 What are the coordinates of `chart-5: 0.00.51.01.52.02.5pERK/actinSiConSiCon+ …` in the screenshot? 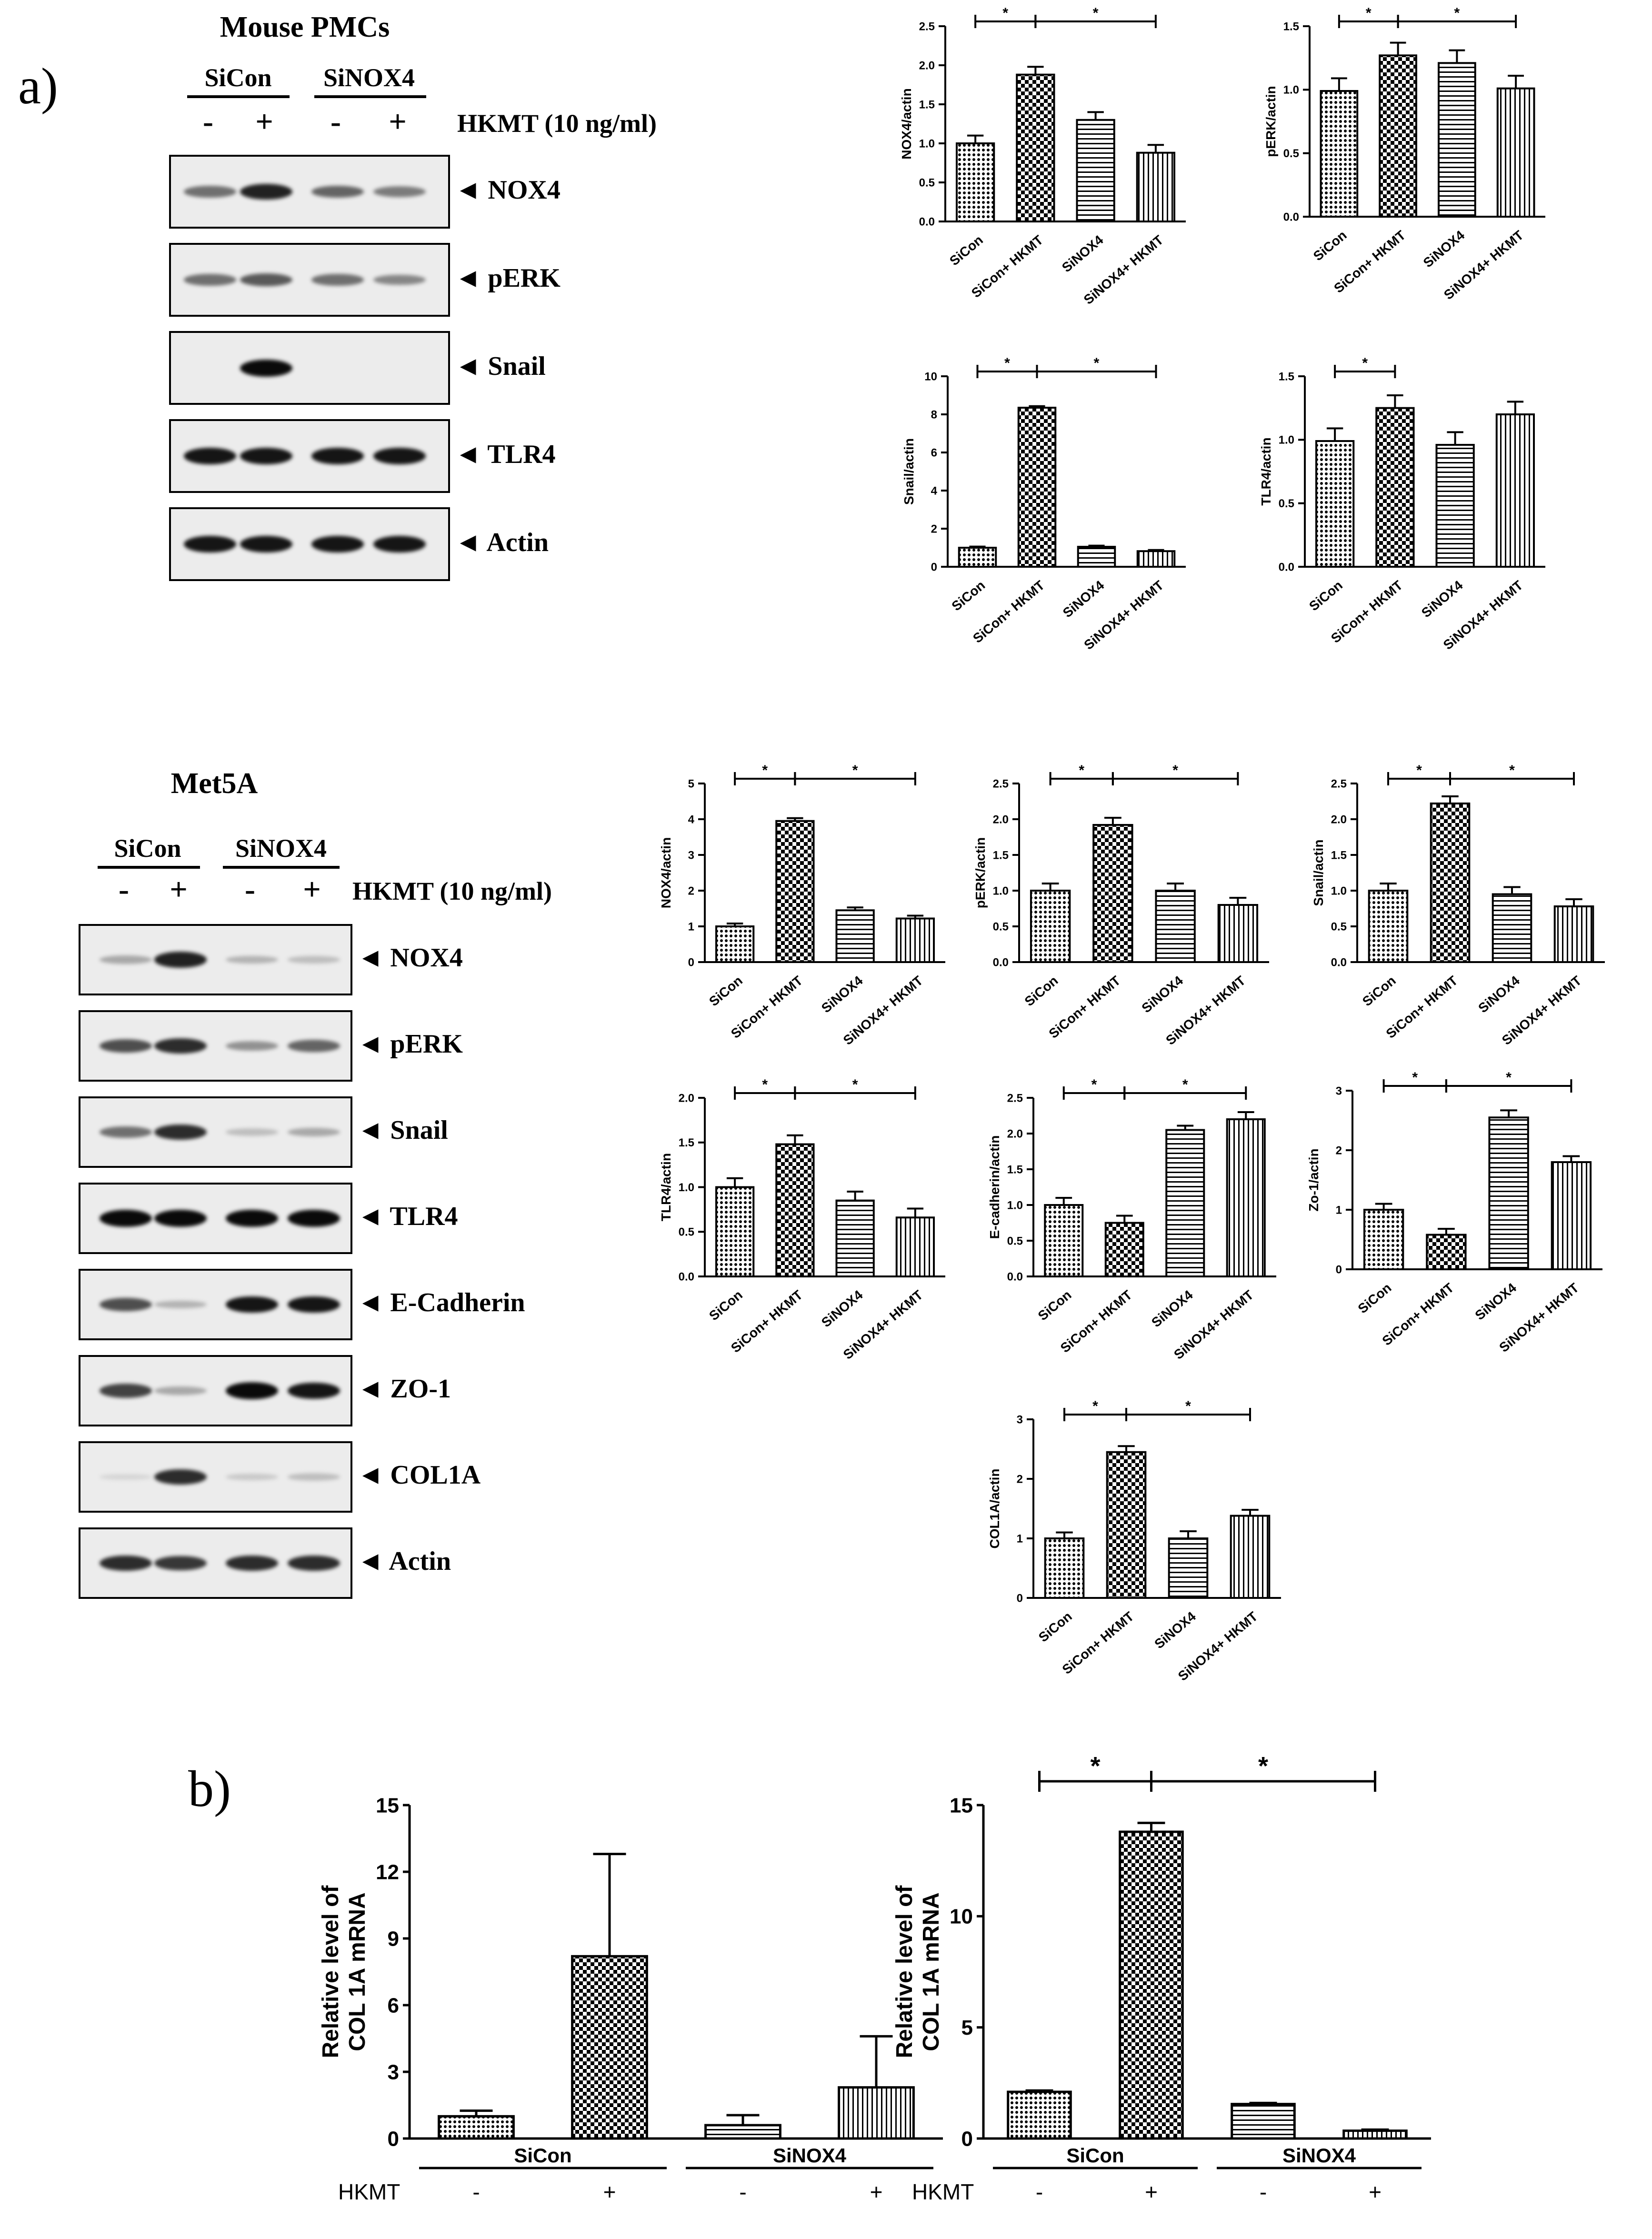 It's located at (1121, 905).